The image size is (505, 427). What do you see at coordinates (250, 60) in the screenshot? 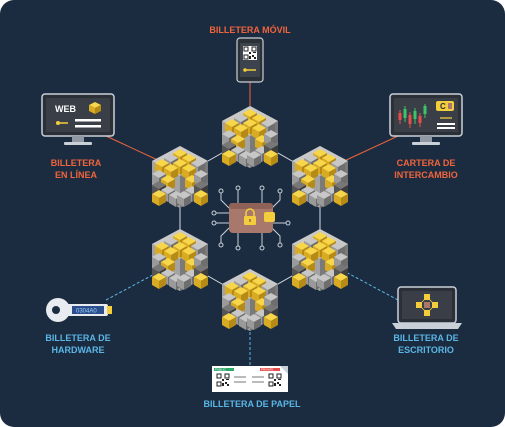
I see `phone-icon` at bounding box center [250, 60].